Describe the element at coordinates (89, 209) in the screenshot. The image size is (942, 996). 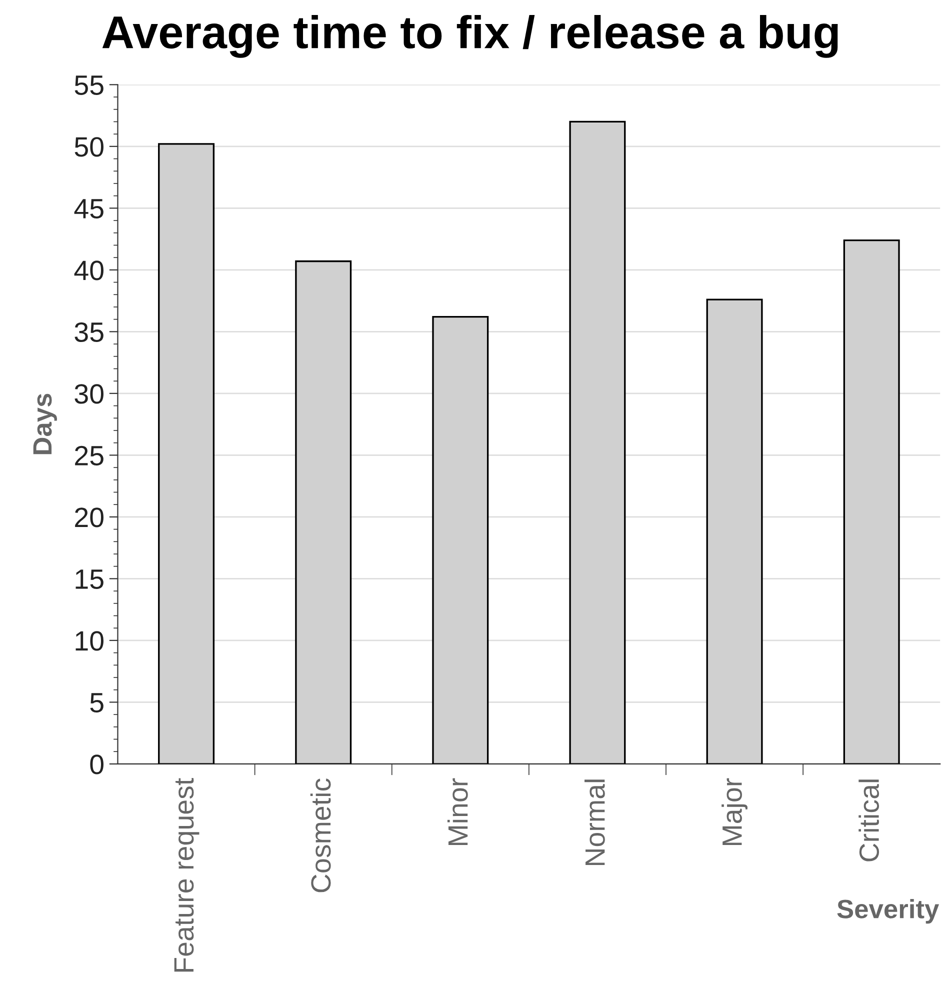
I see `y-tick-label: 45` at that location.